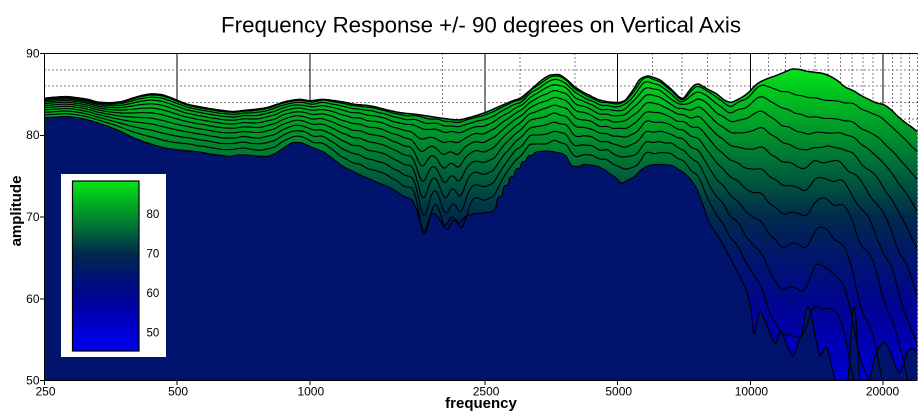 This screenshot has width=924, height=416. I want to click on svg-text: 2500, so click(486, 392).